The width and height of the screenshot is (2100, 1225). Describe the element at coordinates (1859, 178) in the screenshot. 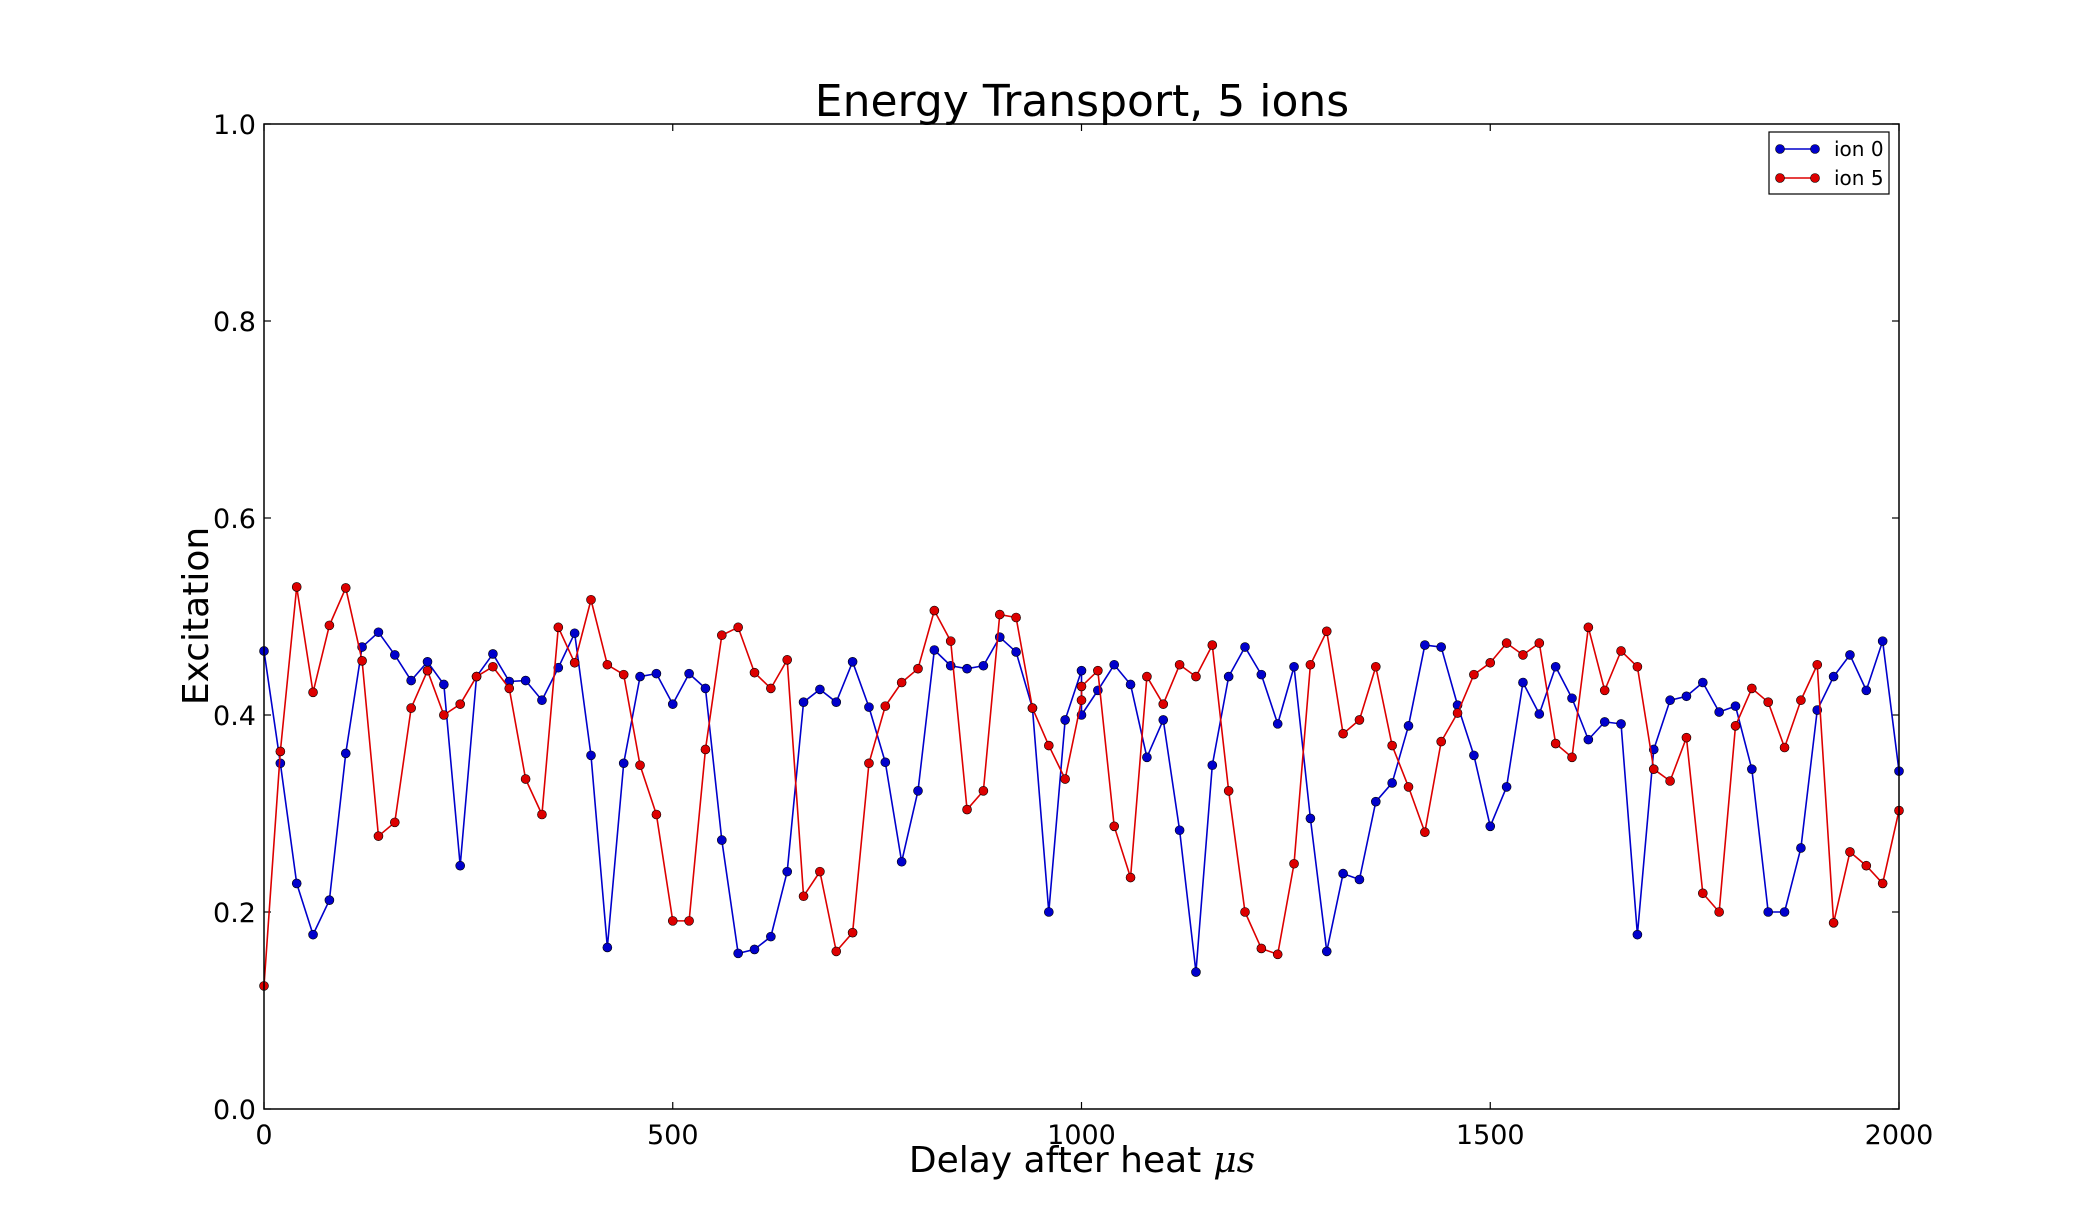

I see `legend-label-ion-5: ion 5` at that location.